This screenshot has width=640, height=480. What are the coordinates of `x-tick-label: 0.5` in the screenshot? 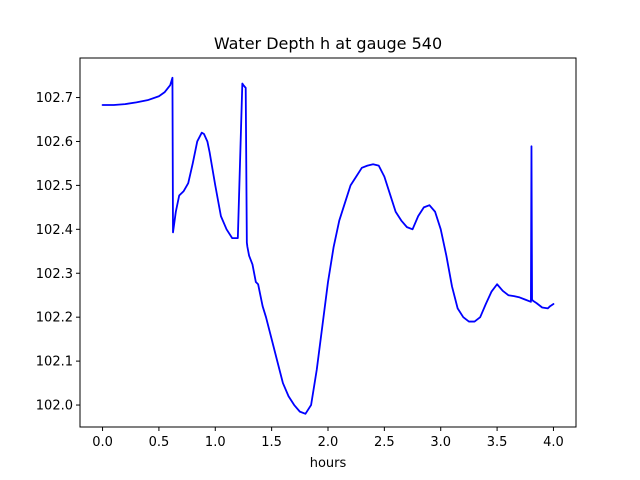 It's located at (159, 442).